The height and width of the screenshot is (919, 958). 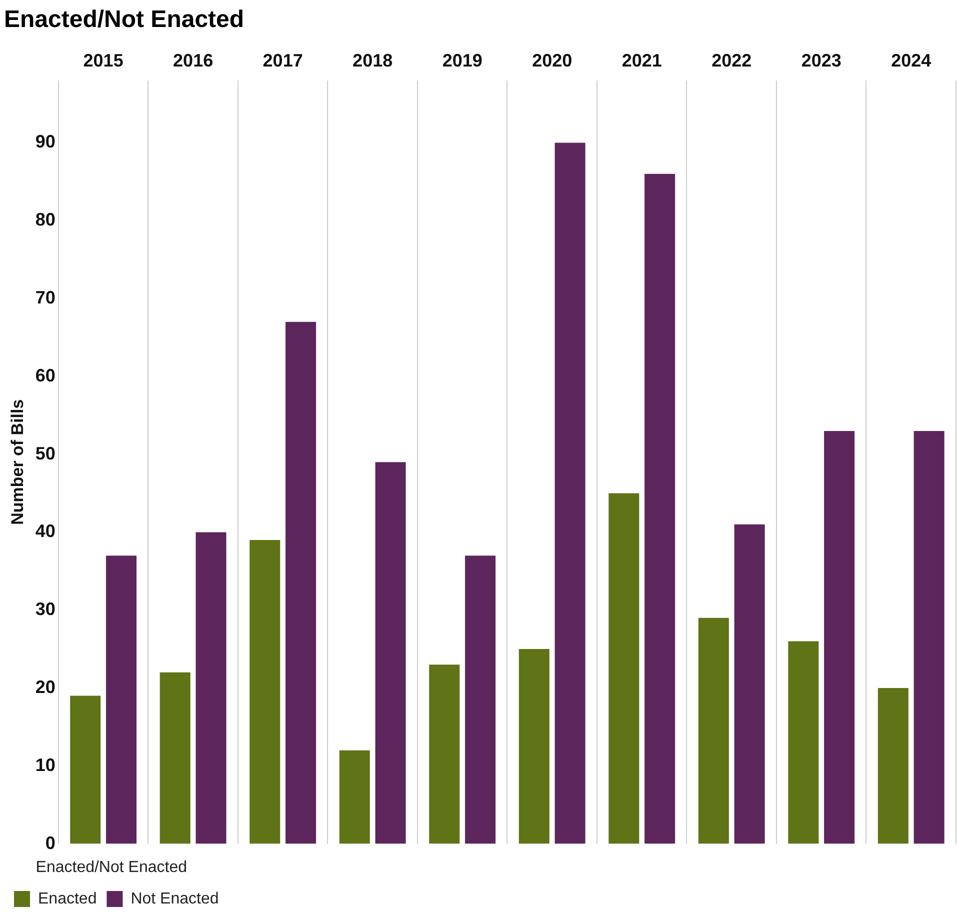 What do you see at coordinates (642, 60) in the screenshot?
I see `x-tick-label: 2021` at bounding box center [642, 60].